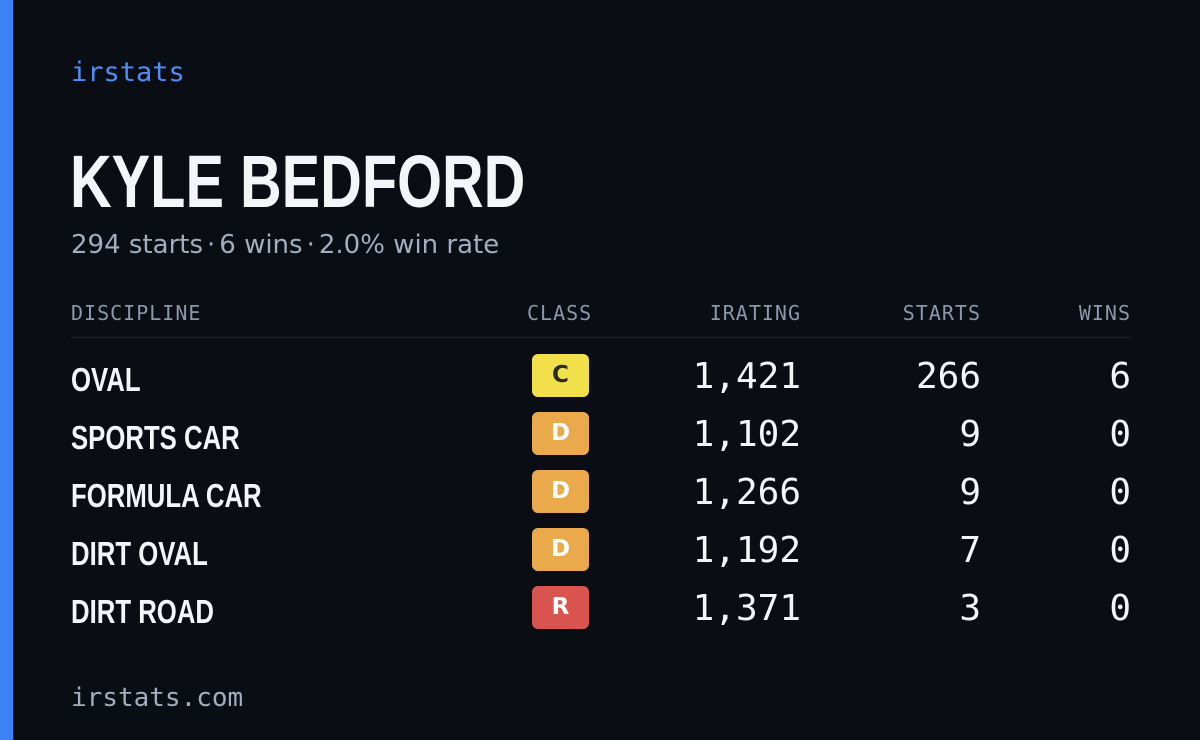 This screenshot has height=740, width=1200. Describe the element at coordinates (560, 313) in the screenshot. I see `header-class: CLASS` at that location.